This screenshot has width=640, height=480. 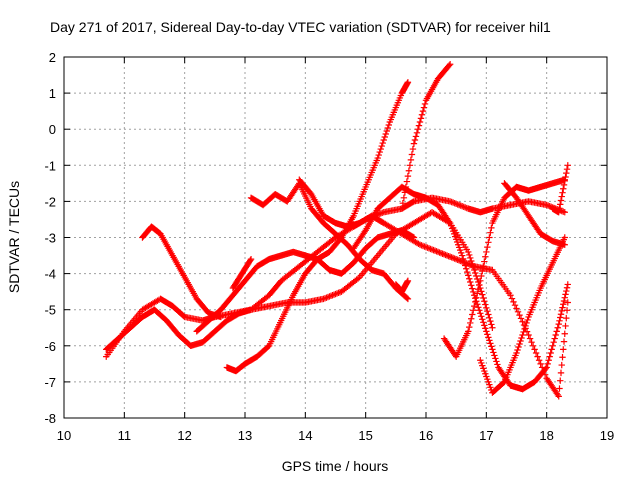 What do you see at coordinates (607, 435) in the screenshot?
I see `x-tick-label: 19` at bounding box center [607, 435].